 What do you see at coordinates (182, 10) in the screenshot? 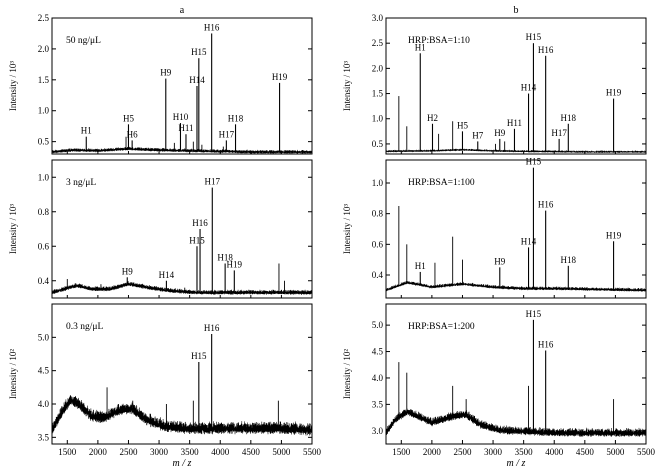
I see `panel-label-a: a` at bounding box center [182, 10].